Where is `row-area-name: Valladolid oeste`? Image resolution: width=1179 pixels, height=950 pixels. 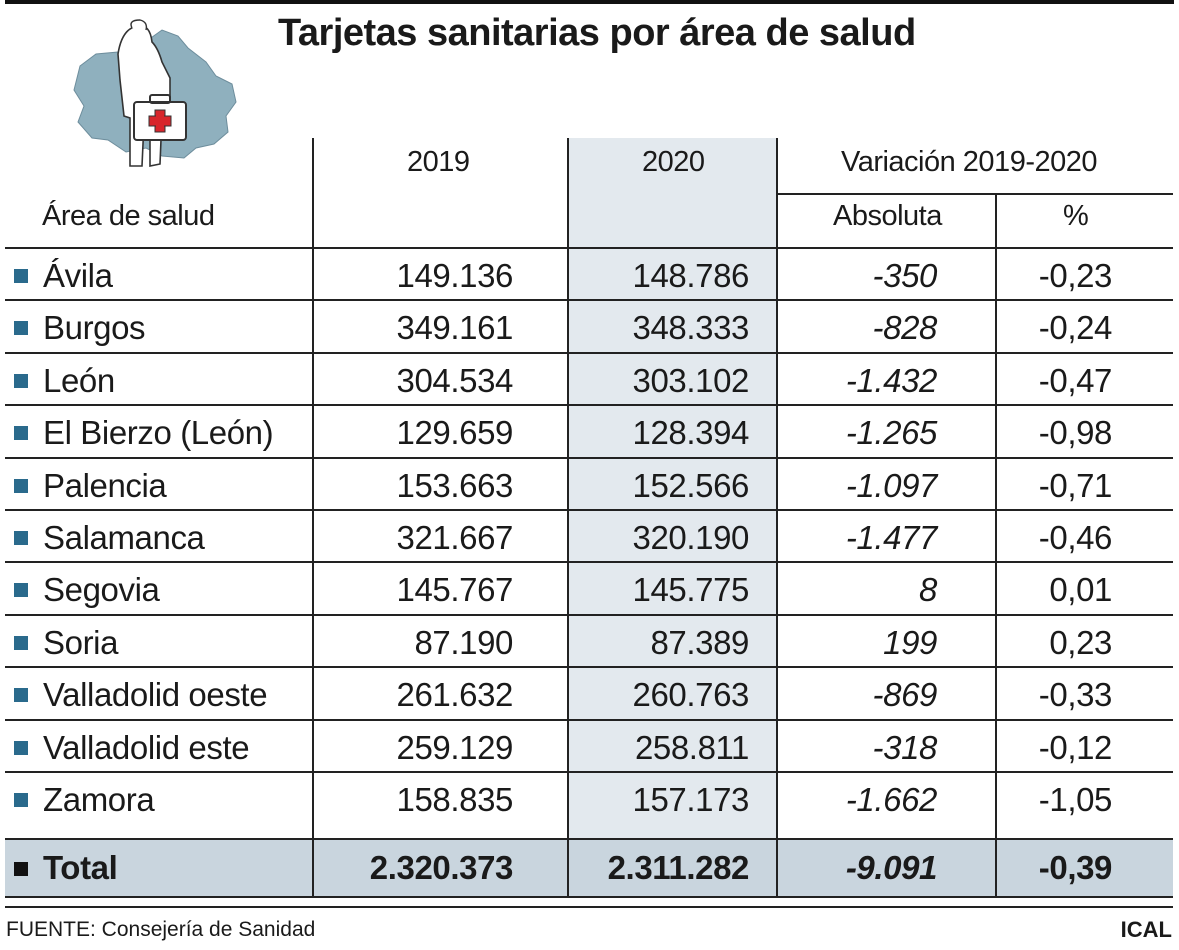
row-area-name: Valladolid oeste is located at coordinates (155, 695).